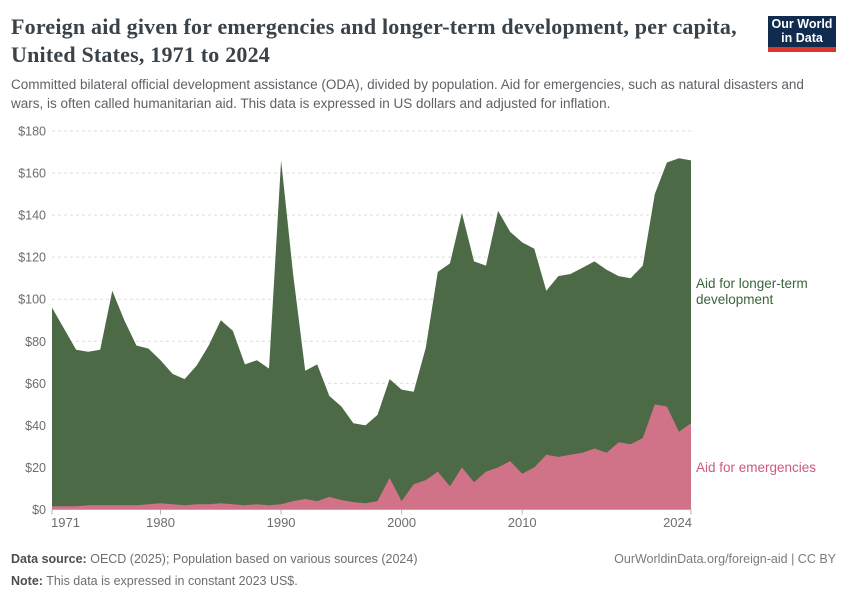 The image size is (850, 600). Describe the element at coordinates (756, 467) in the screenshot. I see `series-label-emergencies: Aid for emergencies` at that location.